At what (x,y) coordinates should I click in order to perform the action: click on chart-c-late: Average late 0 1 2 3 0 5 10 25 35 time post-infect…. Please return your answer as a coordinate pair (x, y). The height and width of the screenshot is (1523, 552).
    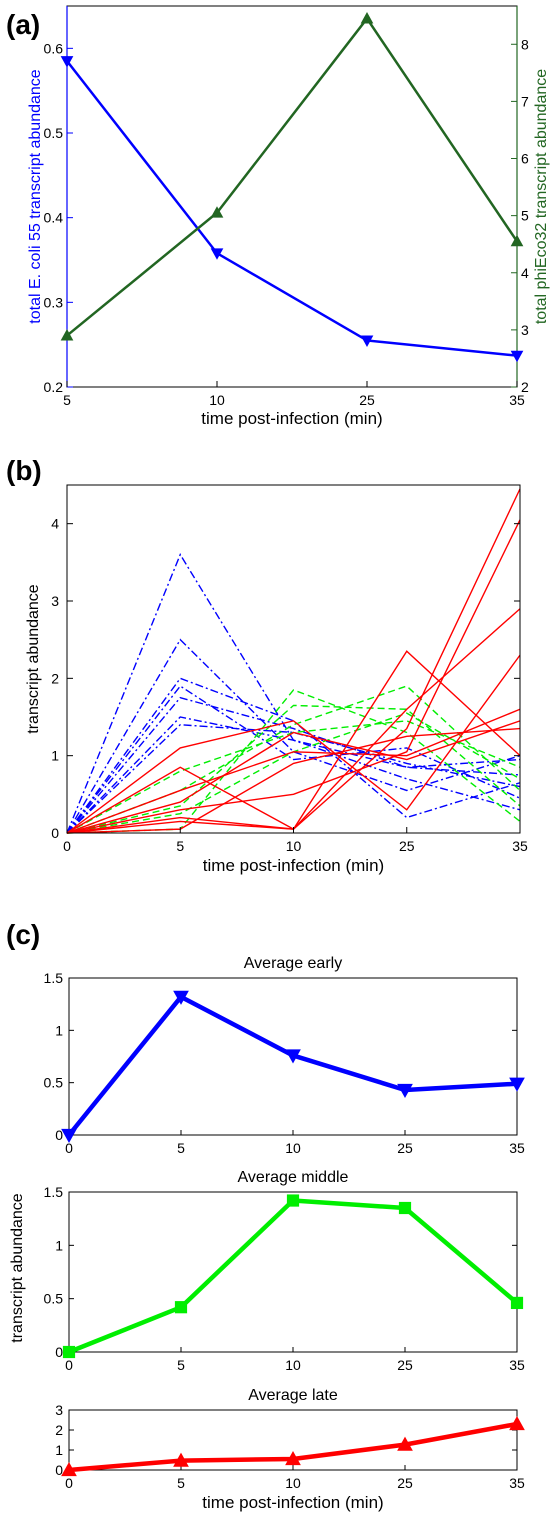
    Looking at the image, I should click on (290, 1449).